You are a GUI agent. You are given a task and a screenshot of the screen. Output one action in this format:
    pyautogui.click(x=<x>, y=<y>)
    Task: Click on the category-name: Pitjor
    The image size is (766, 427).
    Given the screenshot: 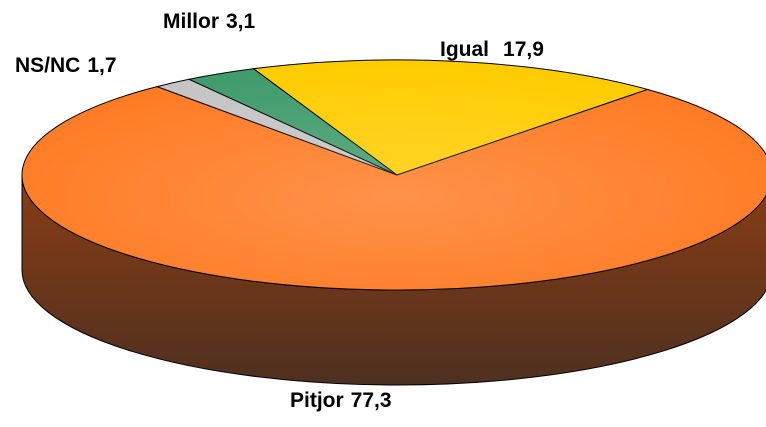 What is the action you would take?
    pyautogui.click(x=317, y=400)
    